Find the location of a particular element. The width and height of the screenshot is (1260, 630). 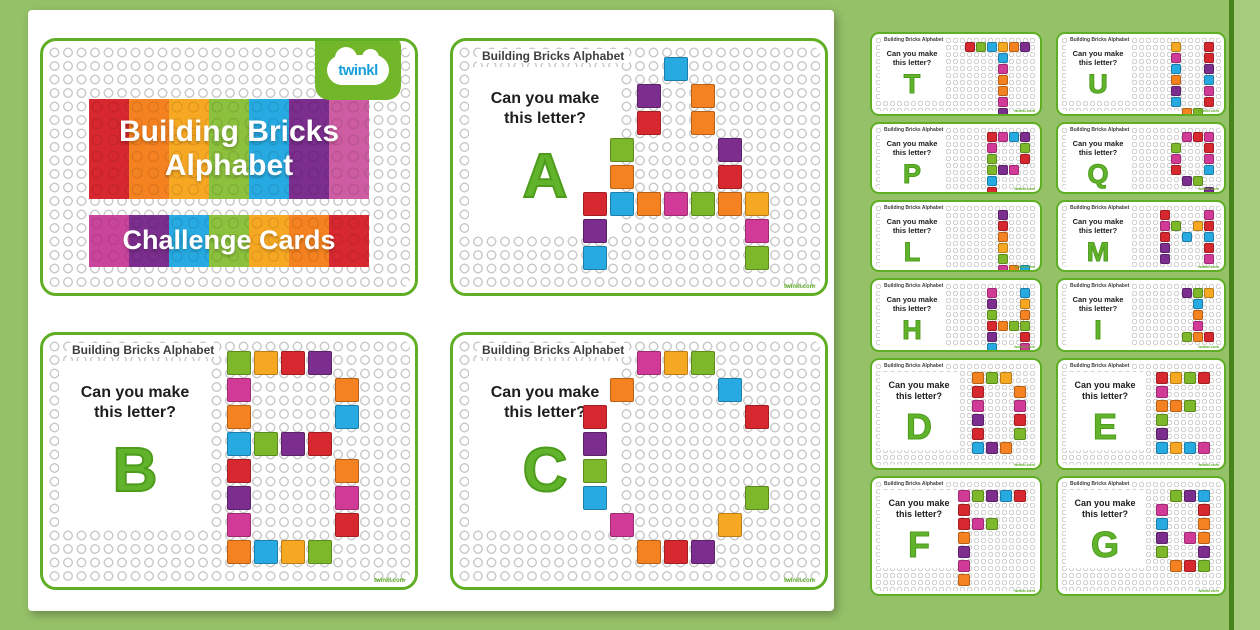

text-column: Can you make this letter? B is located at coordinates (135, 445).